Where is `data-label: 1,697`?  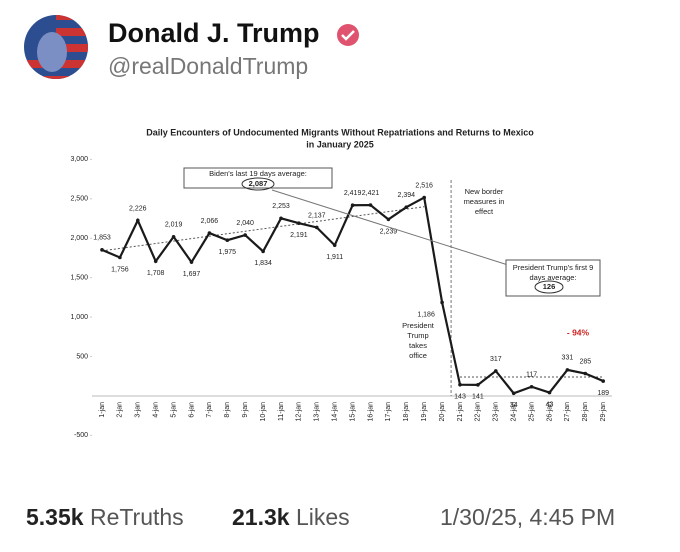
data-label: 1,697 is located at coordinates (192, 274).